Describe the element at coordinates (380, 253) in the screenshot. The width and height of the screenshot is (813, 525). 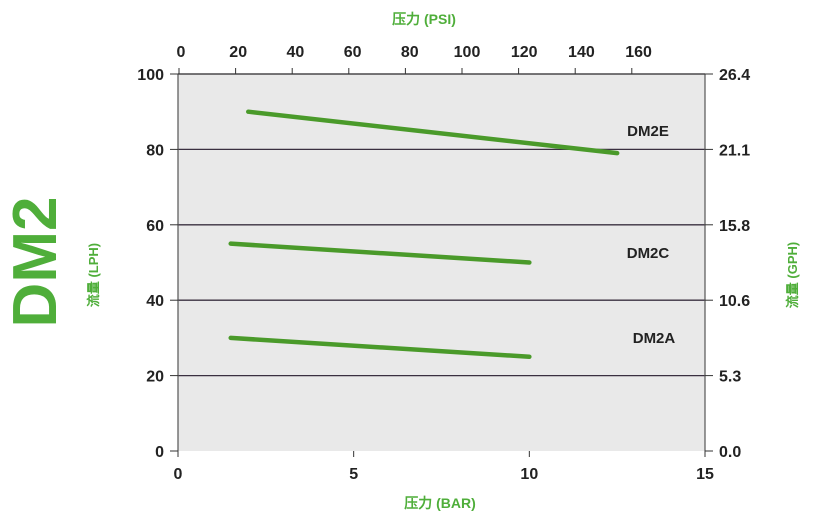
I see `series-line-dm2c` at that location.